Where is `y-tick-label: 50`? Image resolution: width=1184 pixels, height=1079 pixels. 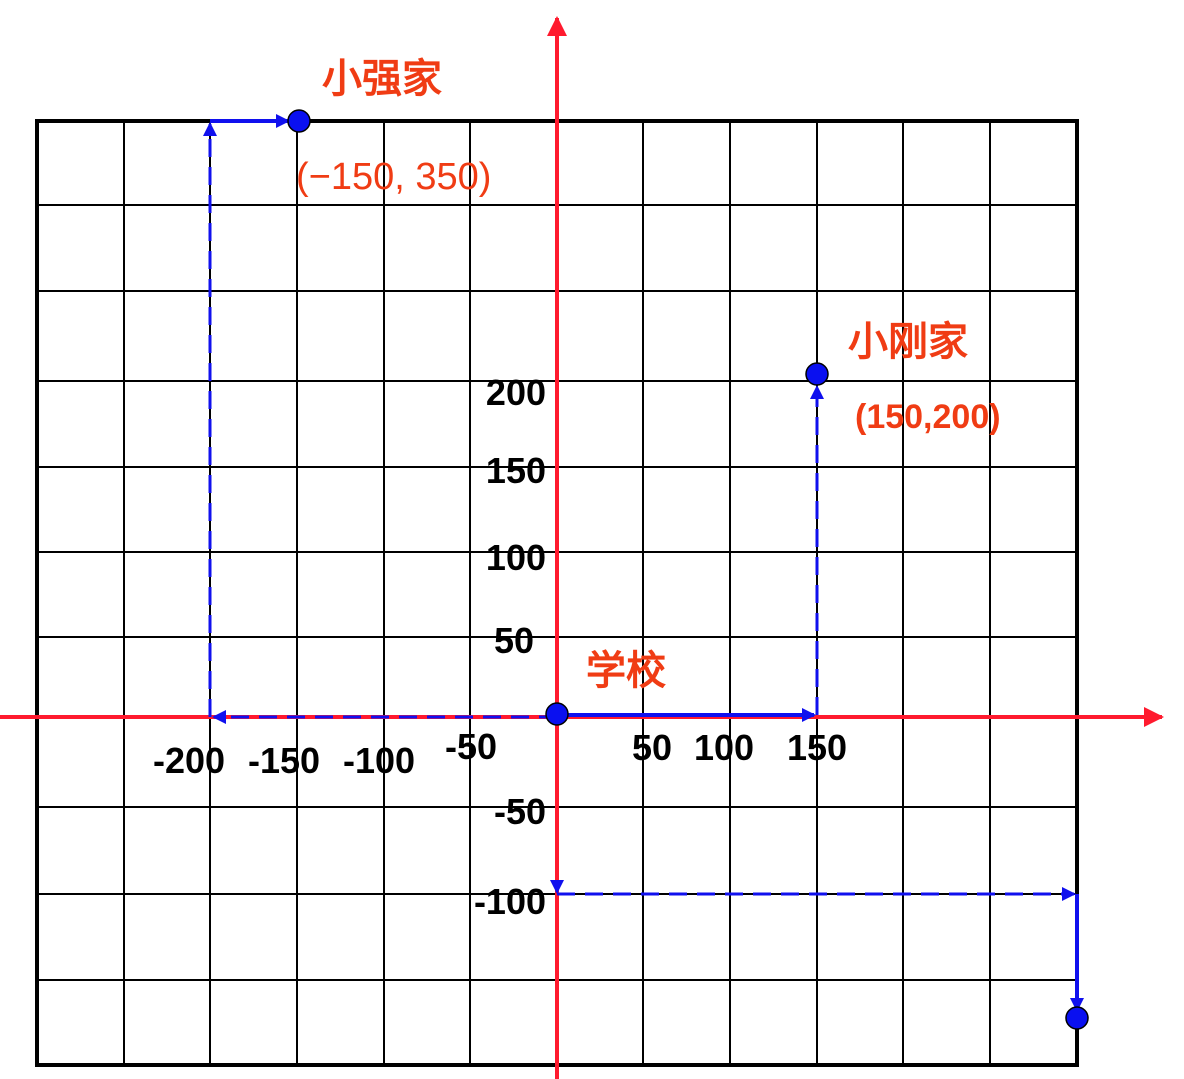 y-tick-label: 50 is located at coordinates (514, 640).